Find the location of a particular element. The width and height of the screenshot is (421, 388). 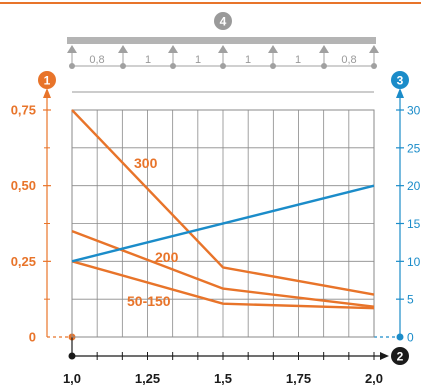

right-axis-tick-label: 0 is located at coordinates (410, 338).